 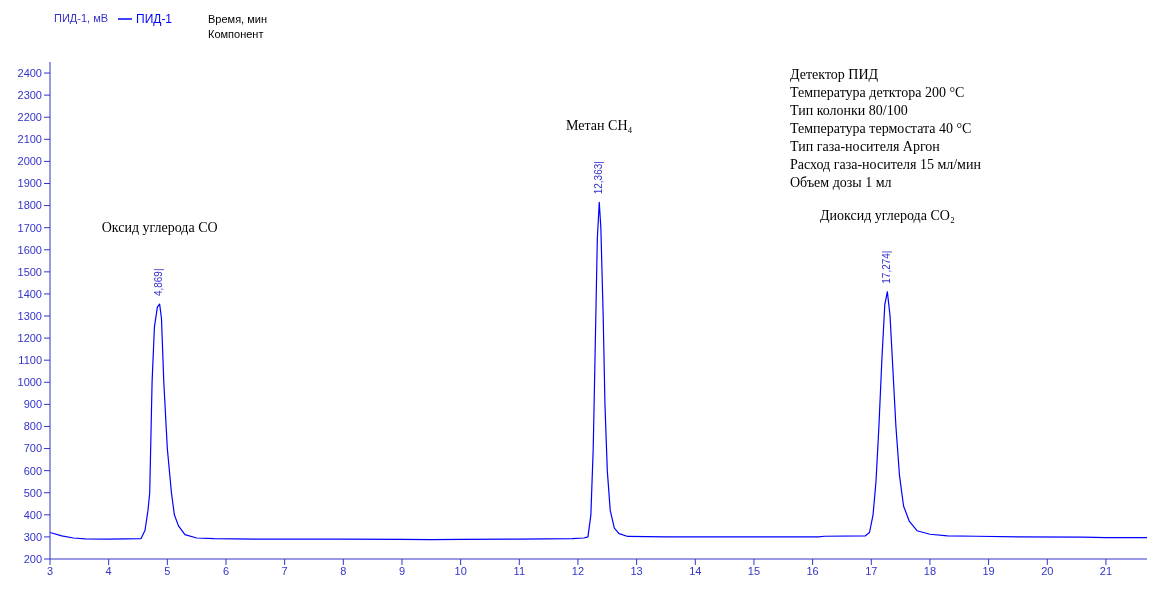 What do you see at coordinates (865, 147) in the screenshot?
I see `annotation: Тип газа-носителя Аргон` at bounding box center [865, 147].